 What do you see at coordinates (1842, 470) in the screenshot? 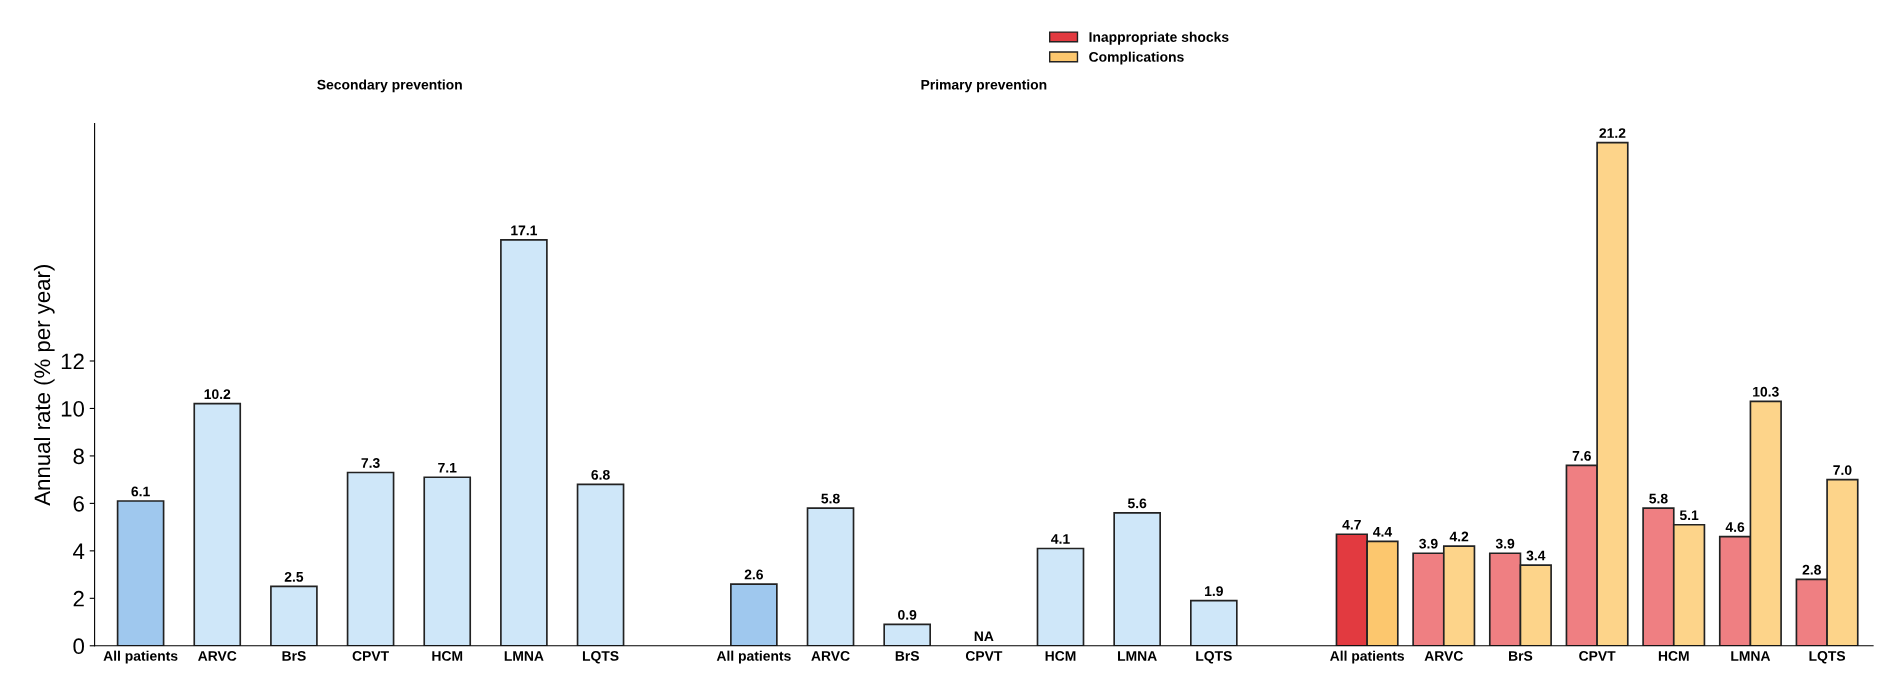
I see `data-label: 7.0` at bounding box center [1842, 470].